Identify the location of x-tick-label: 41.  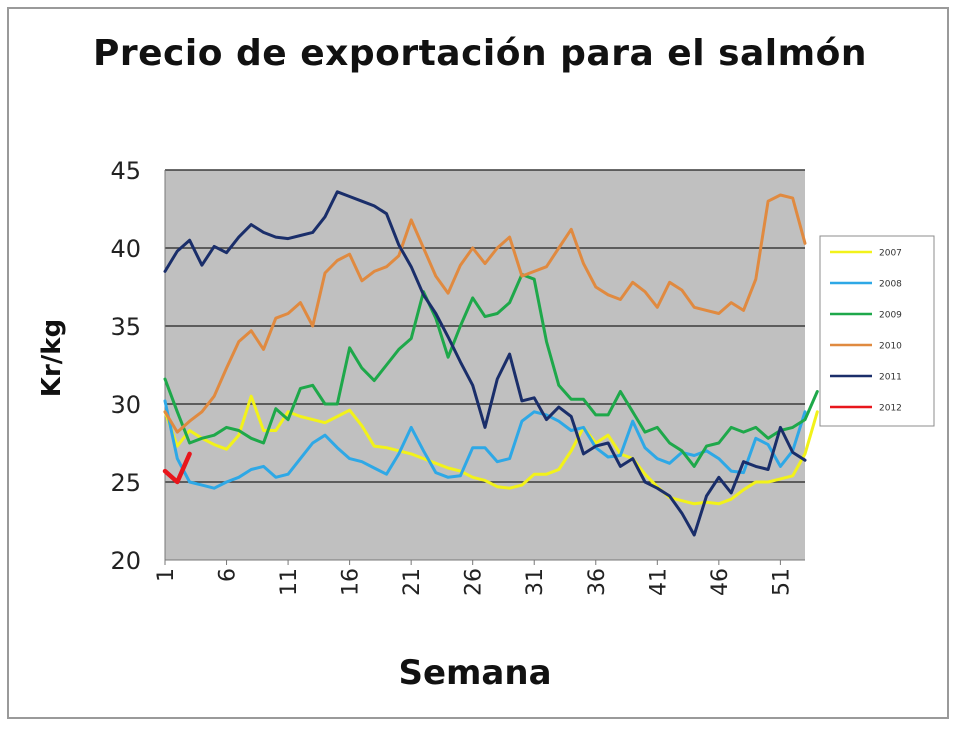
(658, 582).